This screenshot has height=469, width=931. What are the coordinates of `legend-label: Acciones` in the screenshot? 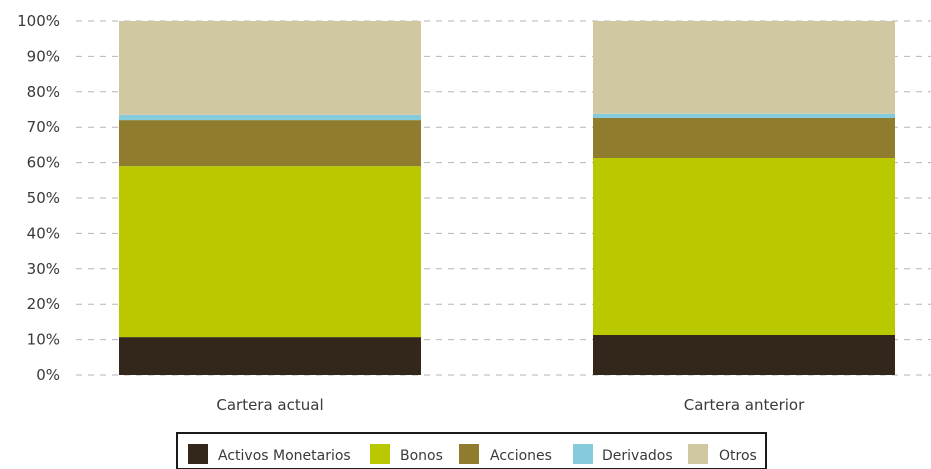 It's located at (521, 456).